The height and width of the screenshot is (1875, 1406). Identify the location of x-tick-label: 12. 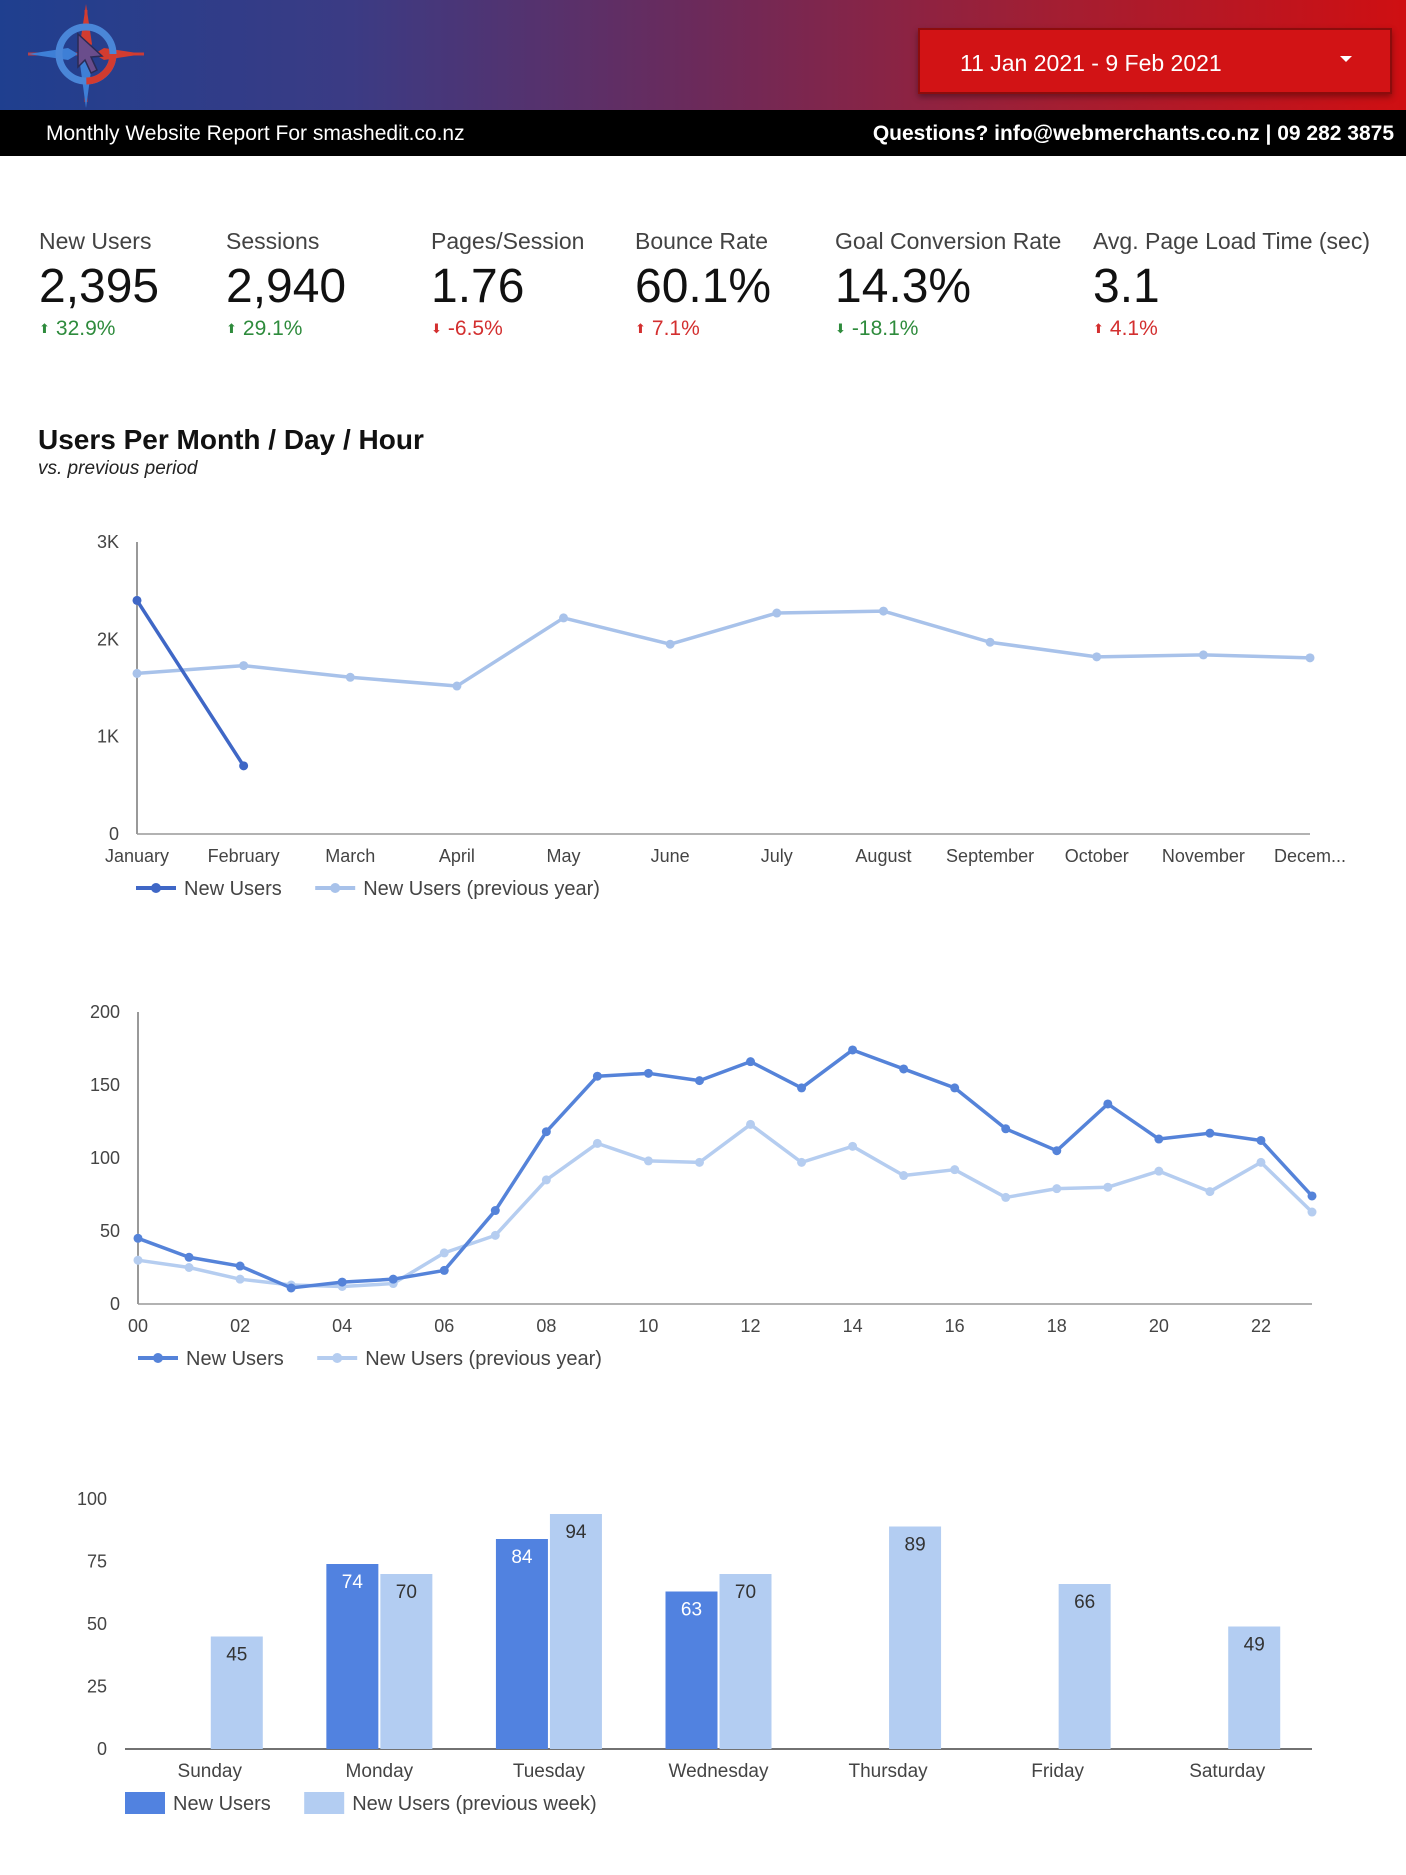
(751, 1326).